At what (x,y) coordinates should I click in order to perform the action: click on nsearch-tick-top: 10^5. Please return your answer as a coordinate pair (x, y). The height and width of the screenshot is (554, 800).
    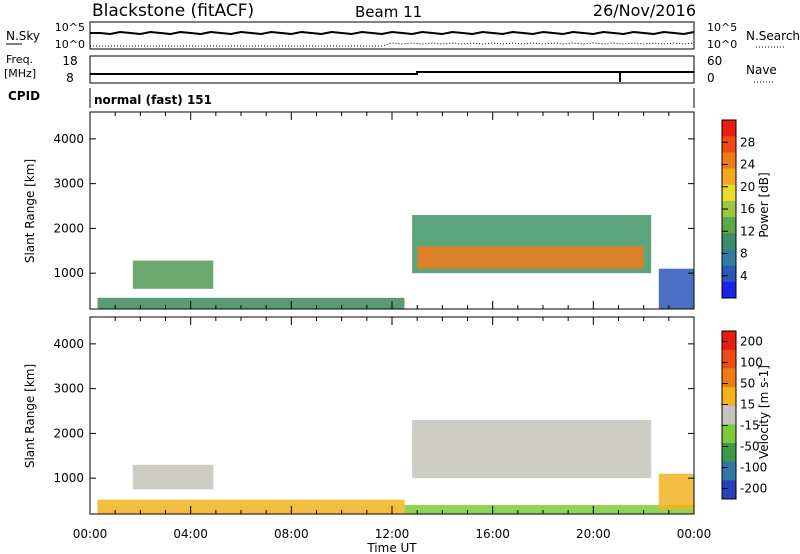
    Looking at the image, I should click on (722, 27).